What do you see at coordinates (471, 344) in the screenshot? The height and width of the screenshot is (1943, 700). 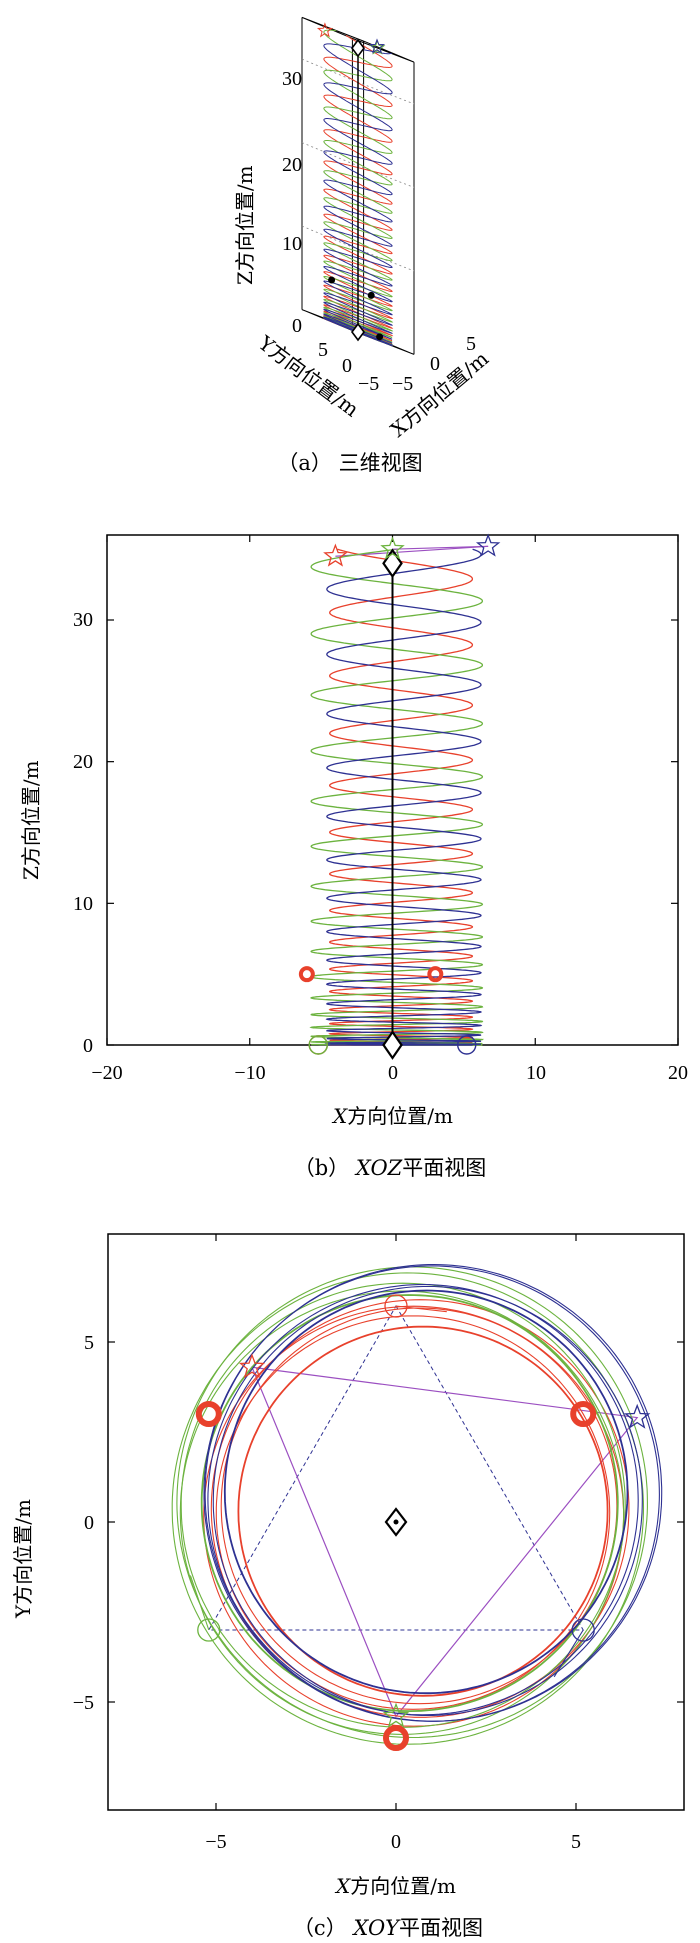 I see `x-tick-5: 5` at bounding box center [471, 344].